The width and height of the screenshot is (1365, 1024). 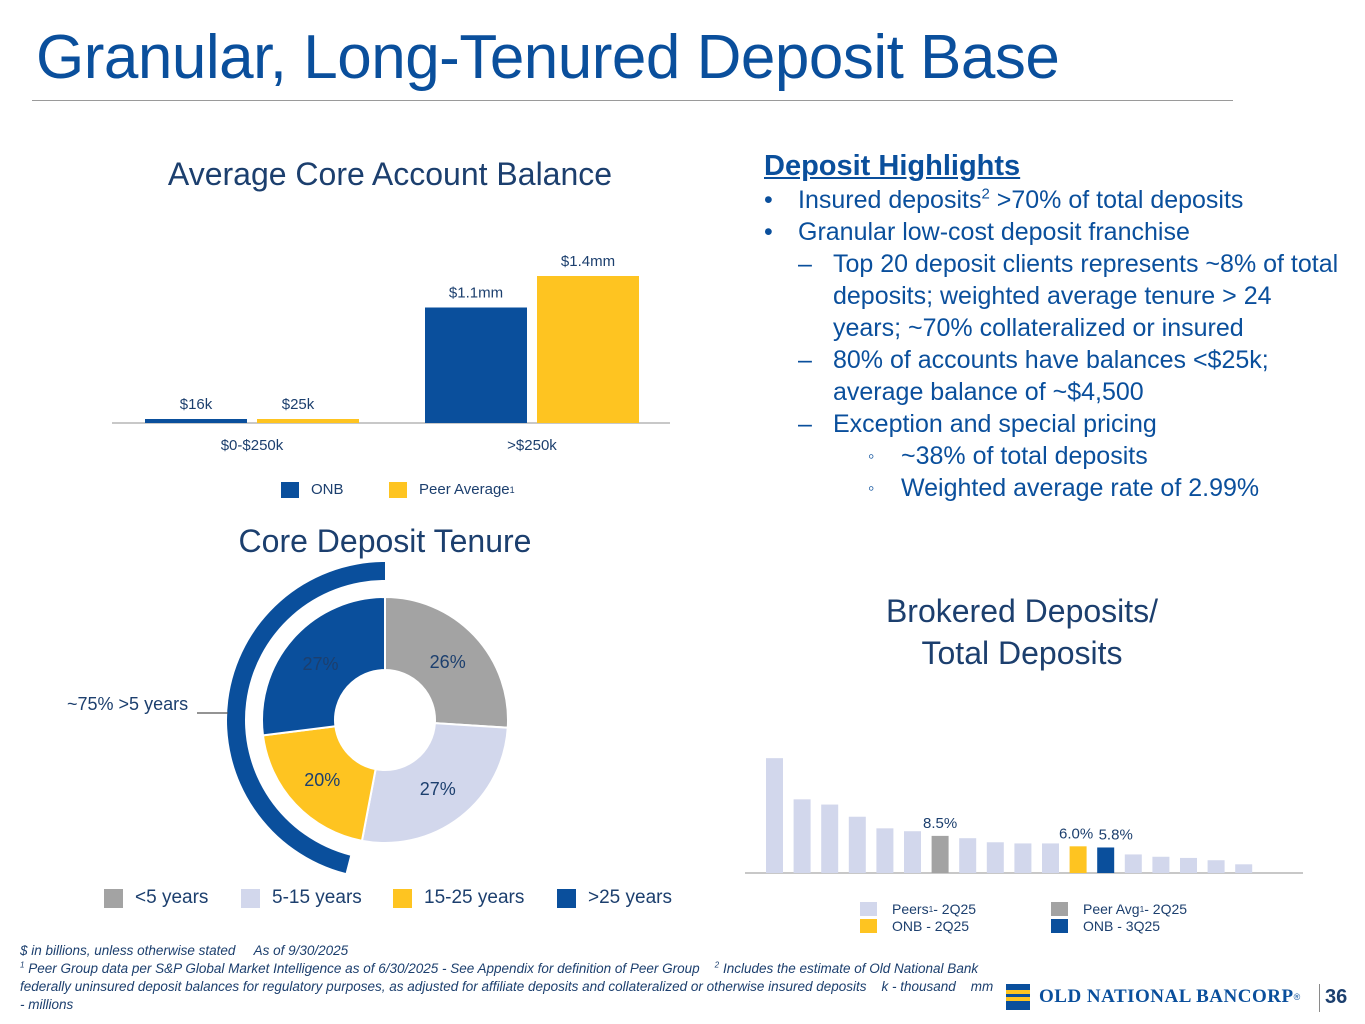 I want to click on brokered-legend-peers-suffix: - 2Q25, so click(x=955, y=909).